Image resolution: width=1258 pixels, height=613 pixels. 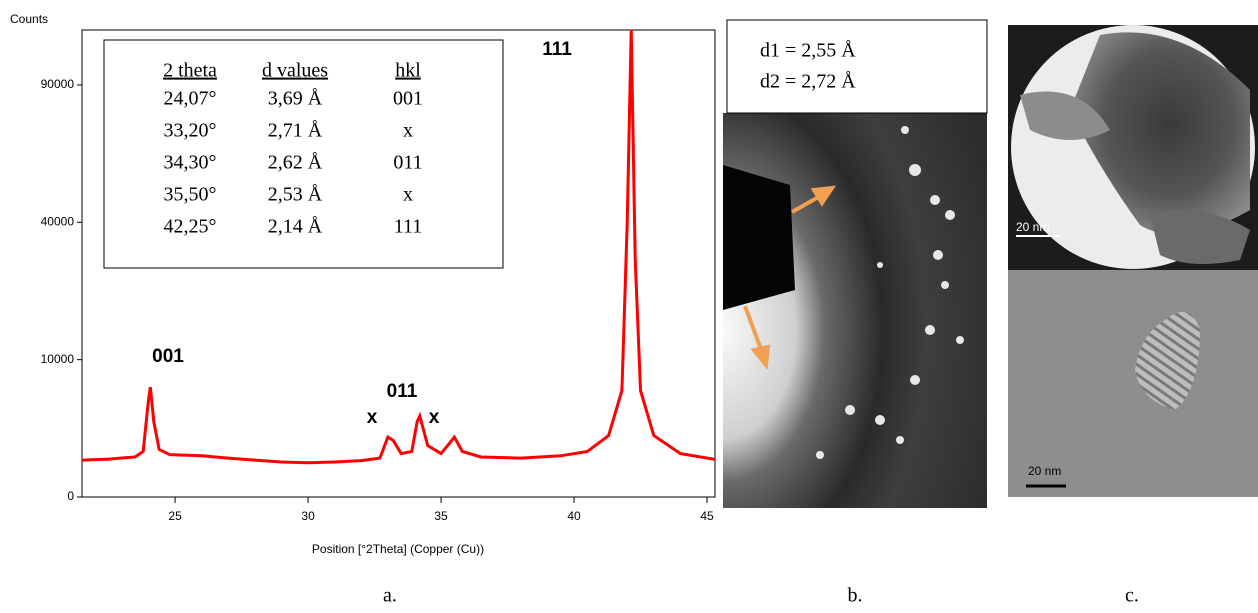 I want to click on table-cell: 011, so click(x=407, y=163).